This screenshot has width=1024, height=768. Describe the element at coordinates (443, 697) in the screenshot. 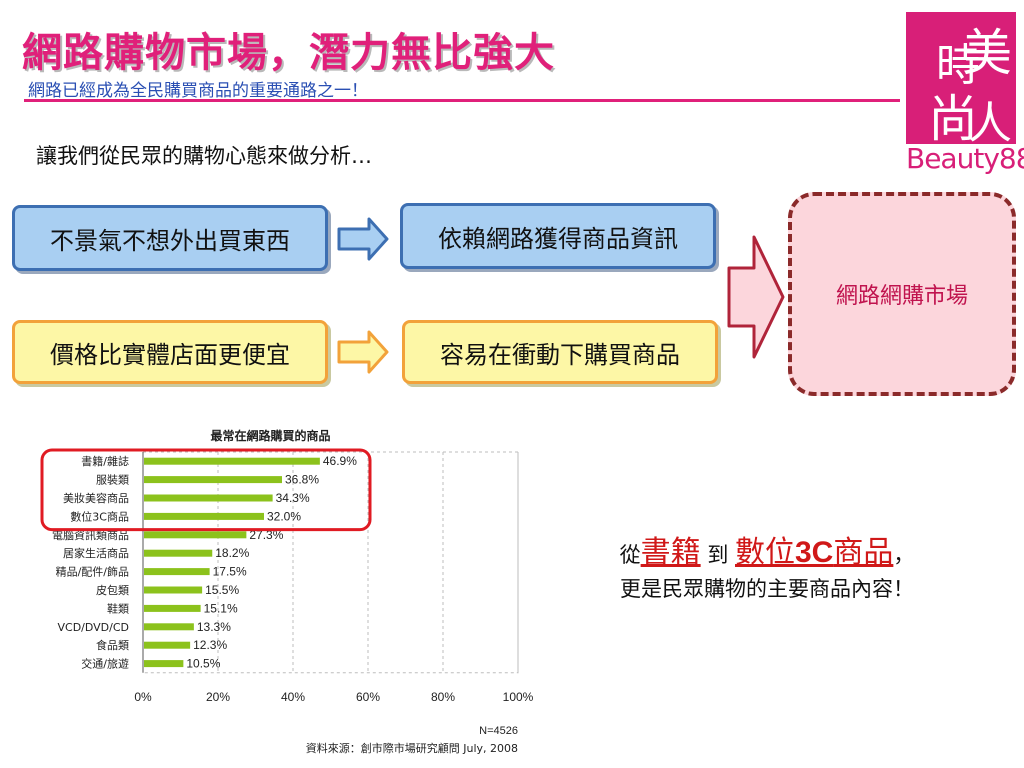

I see `x-tick-label: 80%` at that location.